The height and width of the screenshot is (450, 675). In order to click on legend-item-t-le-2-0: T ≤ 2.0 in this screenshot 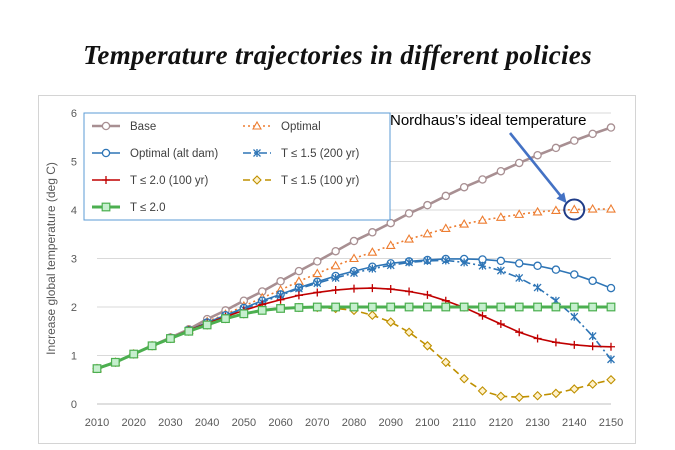, I will do `click(129, 208)`.